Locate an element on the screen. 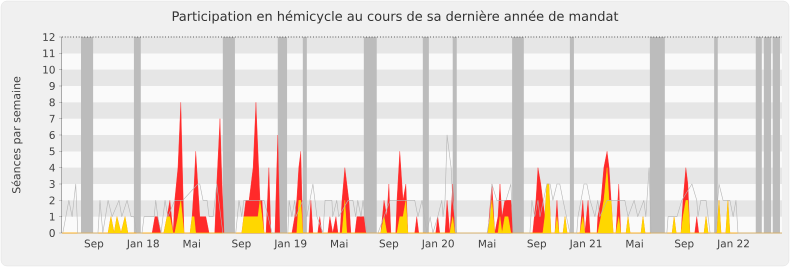 The height and width of the screenshot is (267, 790). y-tick-label: 5 is located at coordinates (52, 151).